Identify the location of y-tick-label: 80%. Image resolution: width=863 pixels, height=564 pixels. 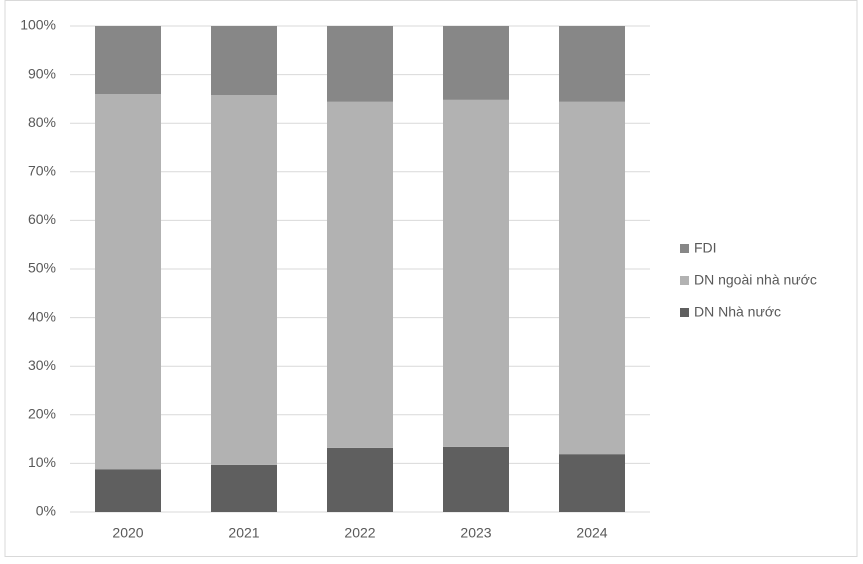
(42, 122).